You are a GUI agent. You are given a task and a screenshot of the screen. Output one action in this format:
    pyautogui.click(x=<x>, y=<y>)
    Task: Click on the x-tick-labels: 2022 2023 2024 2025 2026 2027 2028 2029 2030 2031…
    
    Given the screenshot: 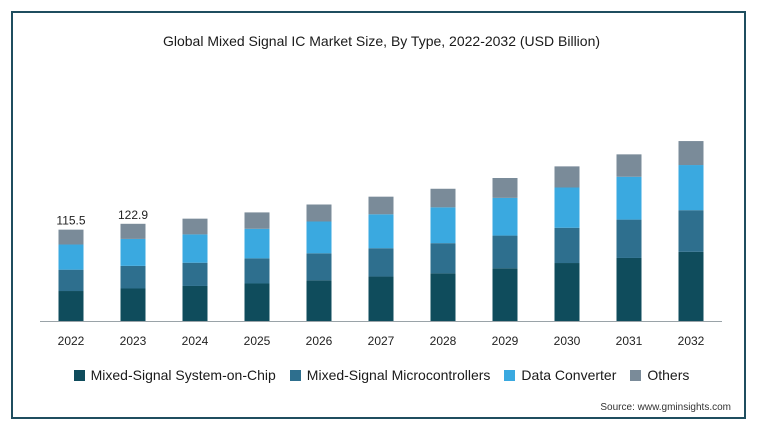 What is the action you would take?
    pyautogui.click(x=381, y=341)
    